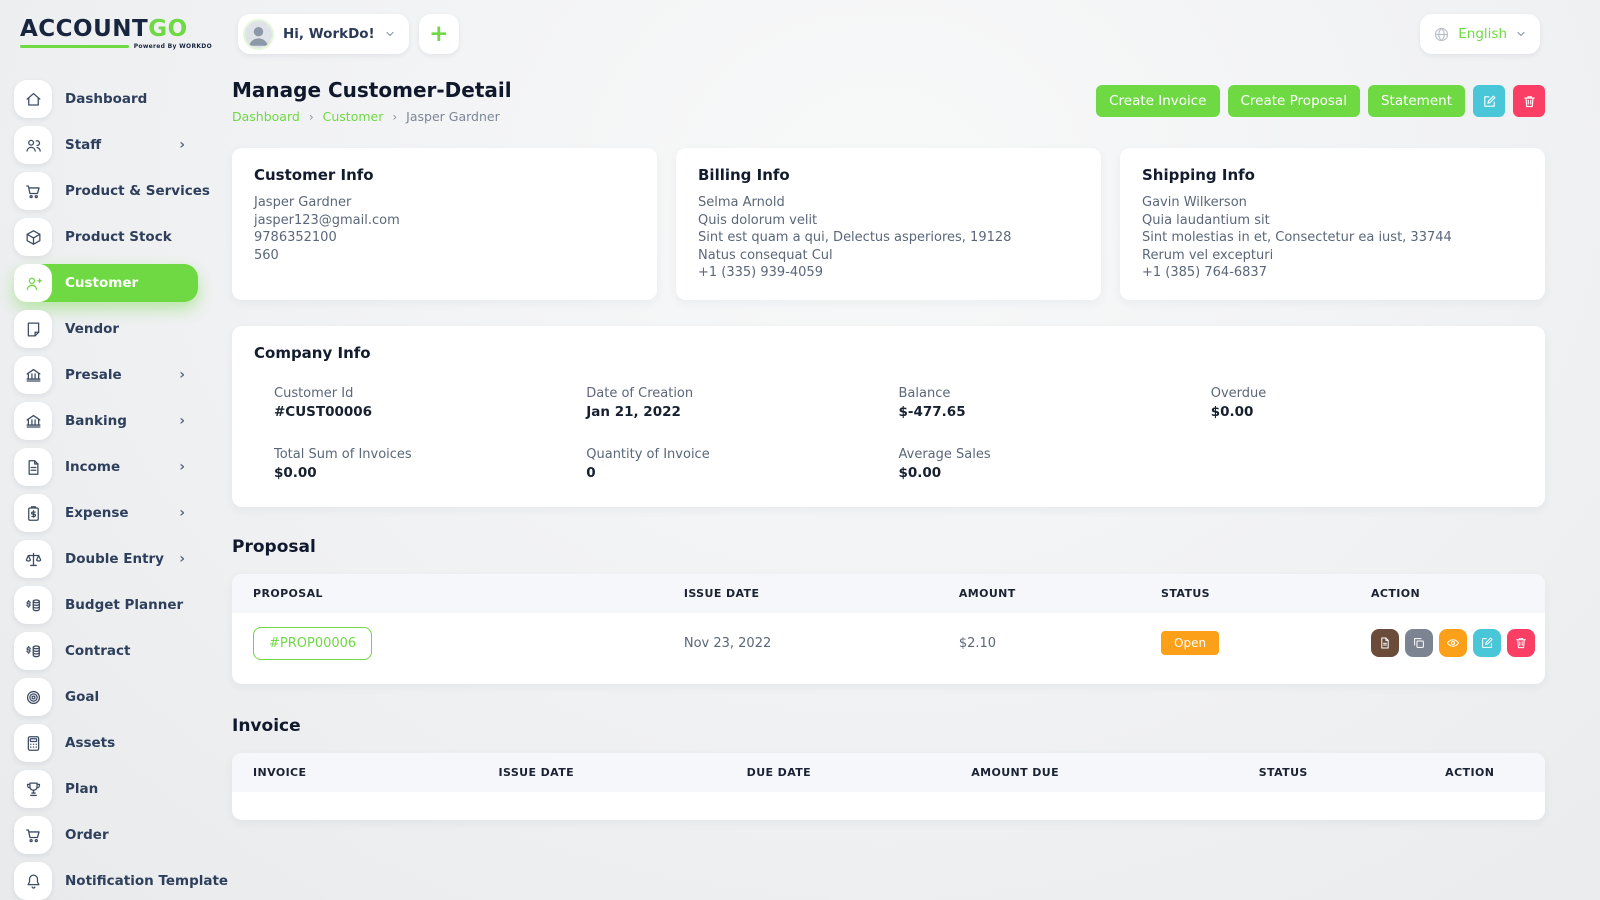  I want to click on users-icon, so click(33, 145).